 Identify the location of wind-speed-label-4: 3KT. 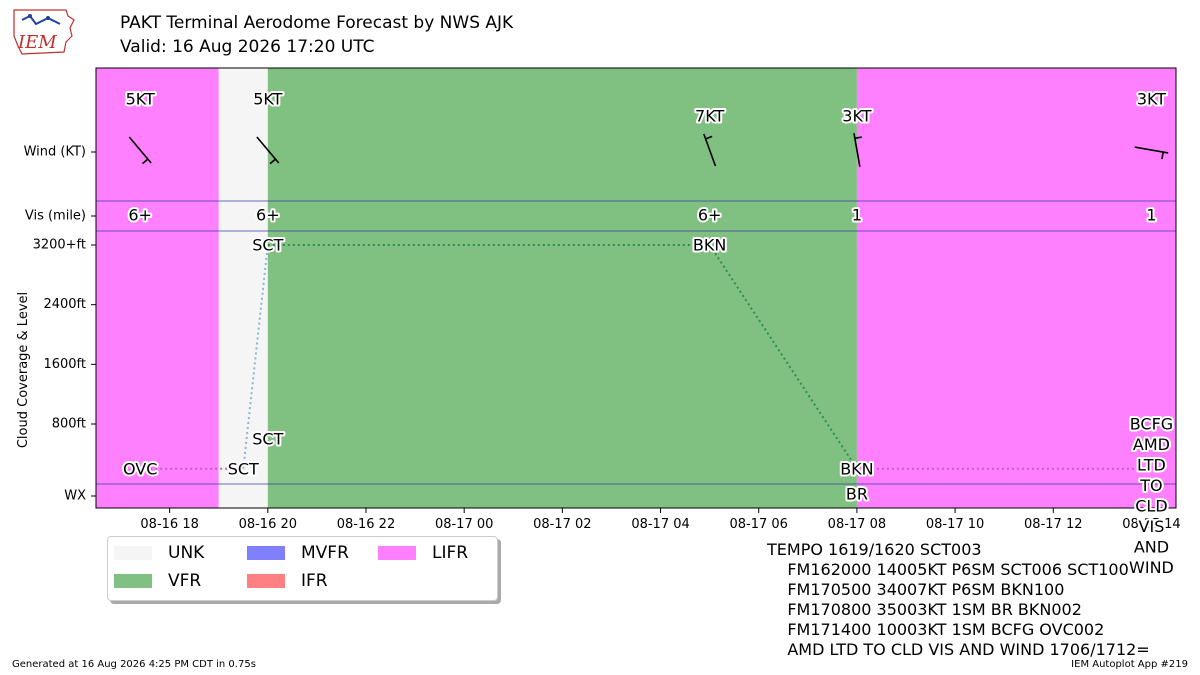
(1151, 99).